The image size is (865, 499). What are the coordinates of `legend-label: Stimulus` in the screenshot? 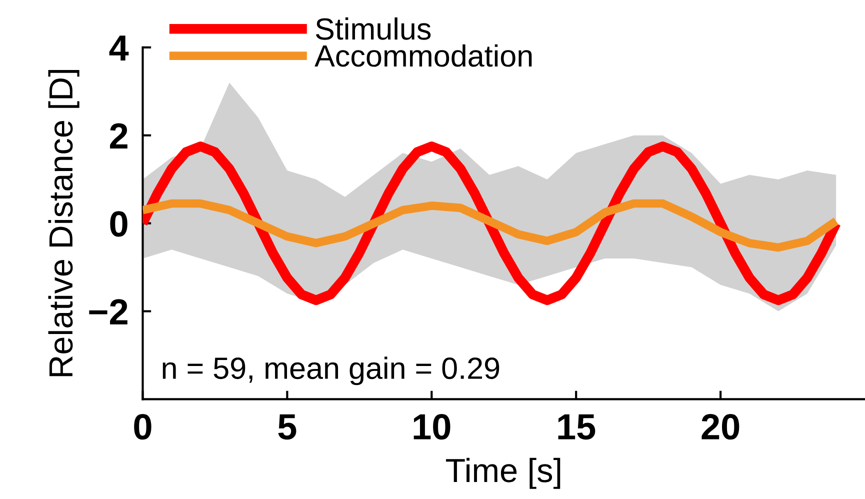 It's located at (373, 28).